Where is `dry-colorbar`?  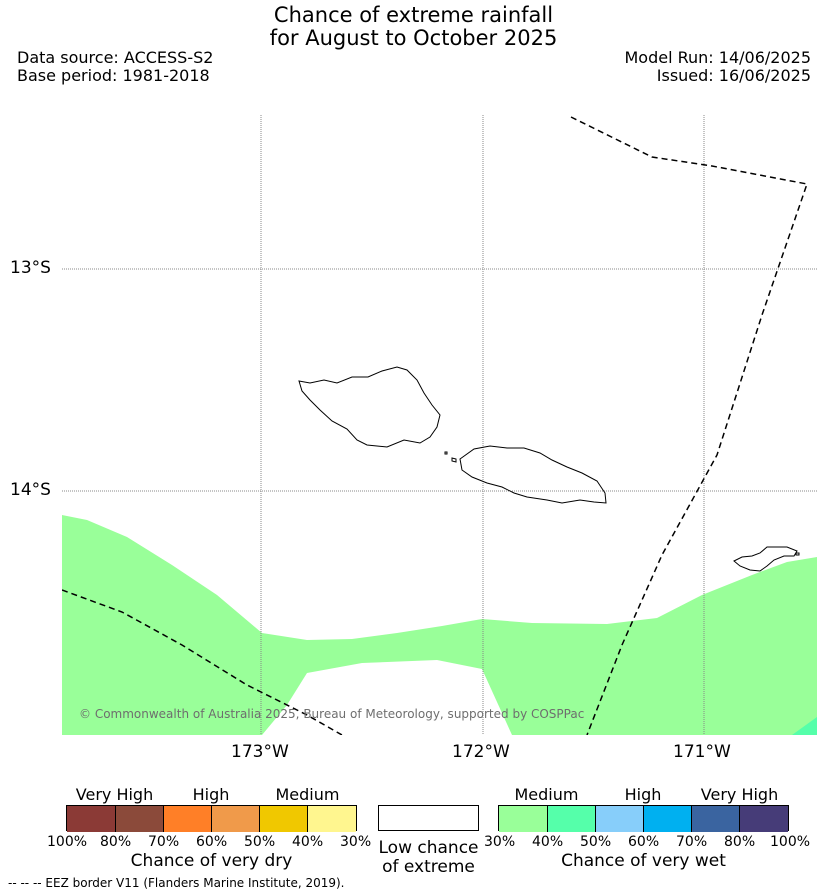
dry-colorbar is located at coordinates (211, 818).